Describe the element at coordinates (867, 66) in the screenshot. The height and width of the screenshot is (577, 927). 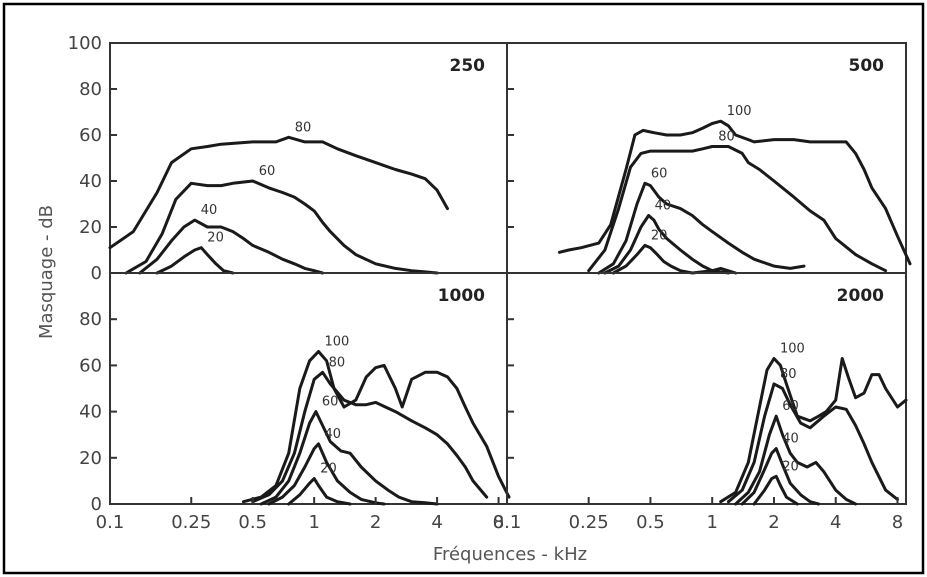
I see `panel-title: 500` at that location.